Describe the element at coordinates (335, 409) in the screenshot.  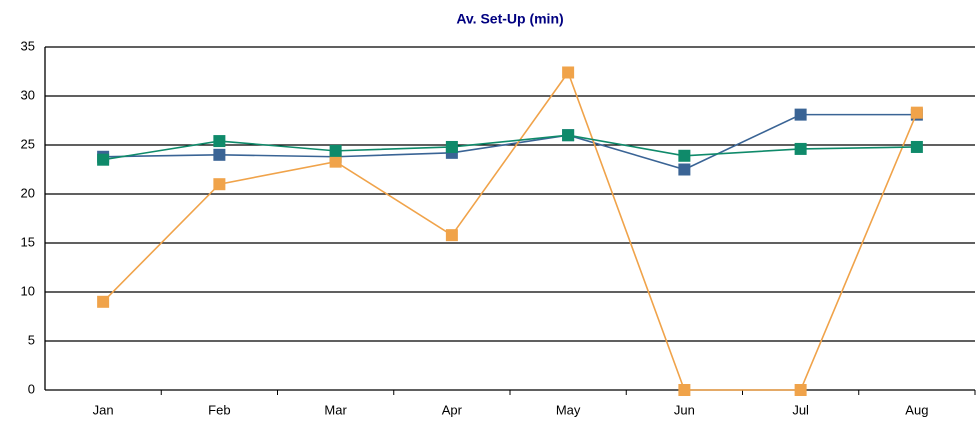
I see `x-tick-label: Mar` at that location.